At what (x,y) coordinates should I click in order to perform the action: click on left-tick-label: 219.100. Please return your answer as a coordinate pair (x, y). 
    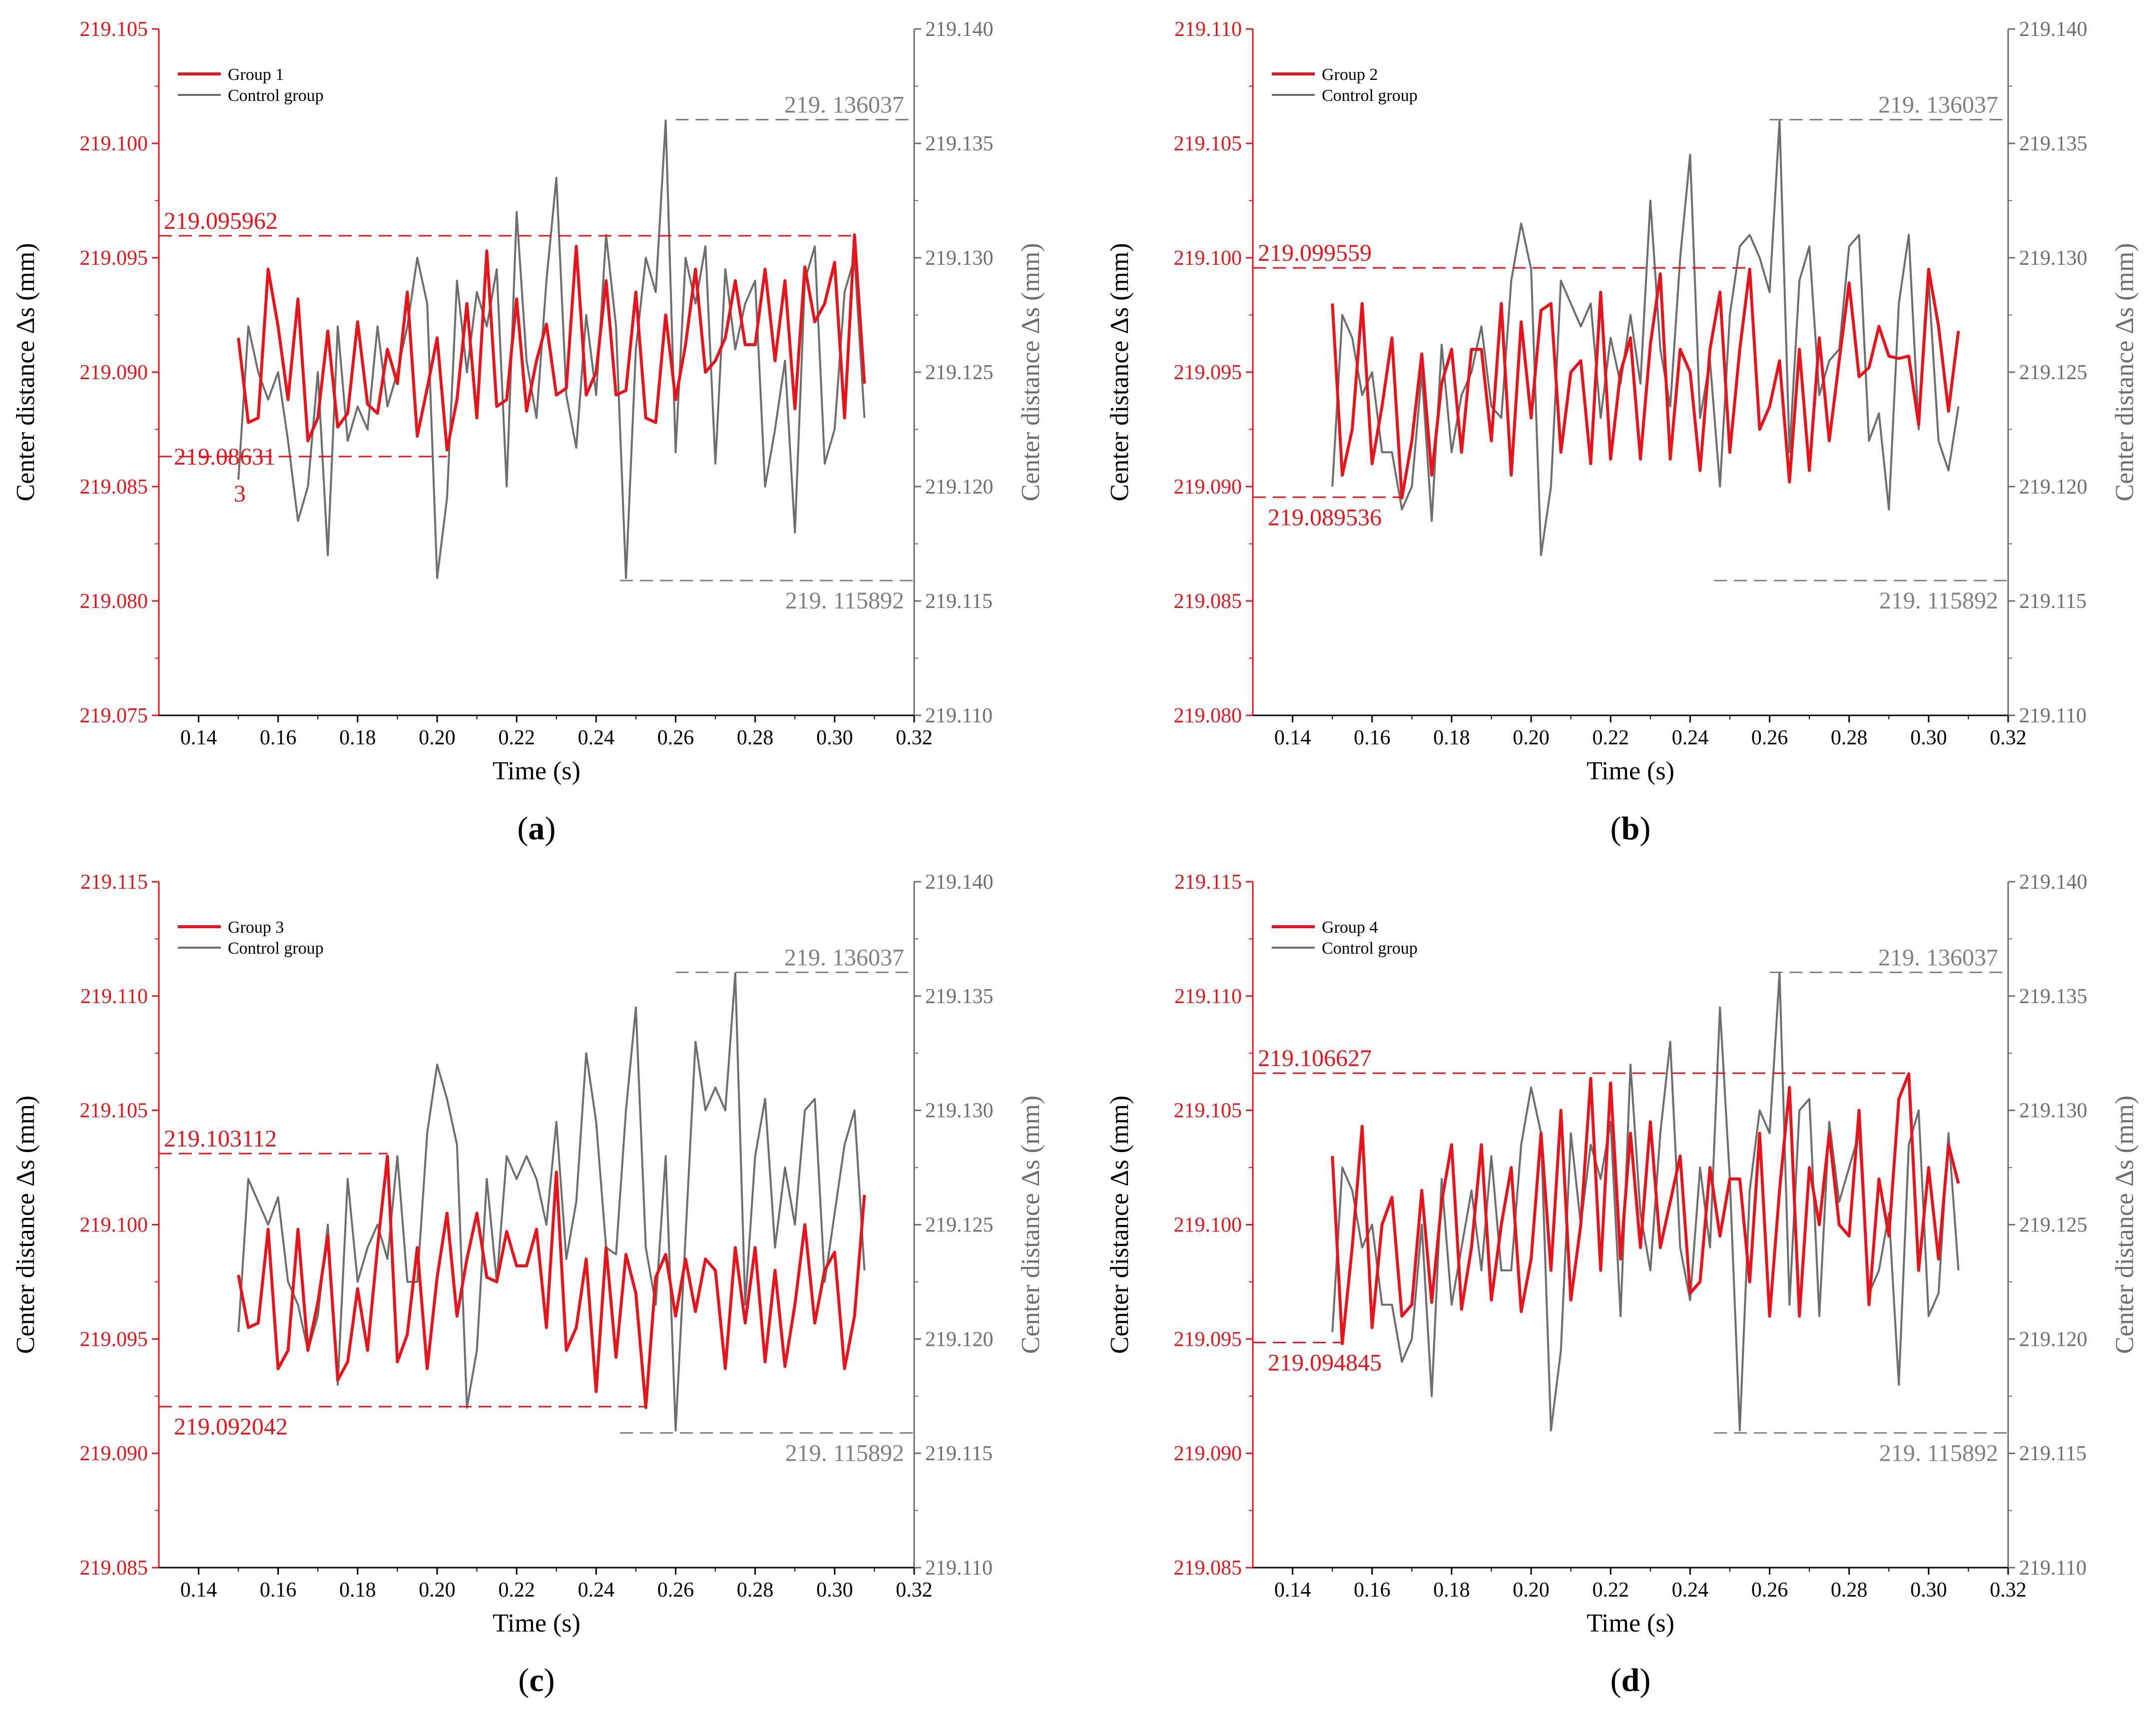
    Looking at the image, I should click on (114, 143).